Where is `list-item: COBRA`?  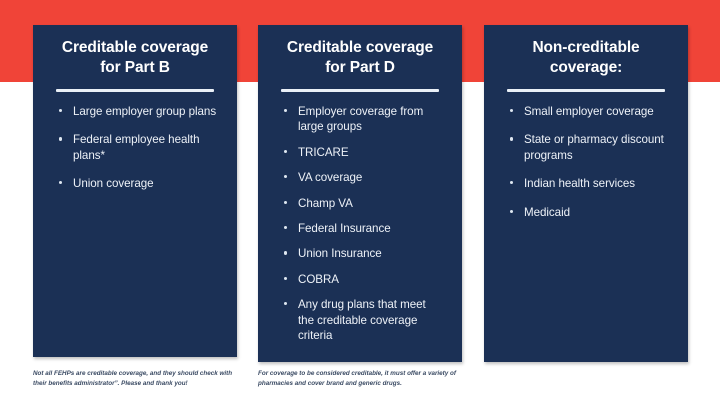
list-item: COBRA is located at coordinates (364, 279).